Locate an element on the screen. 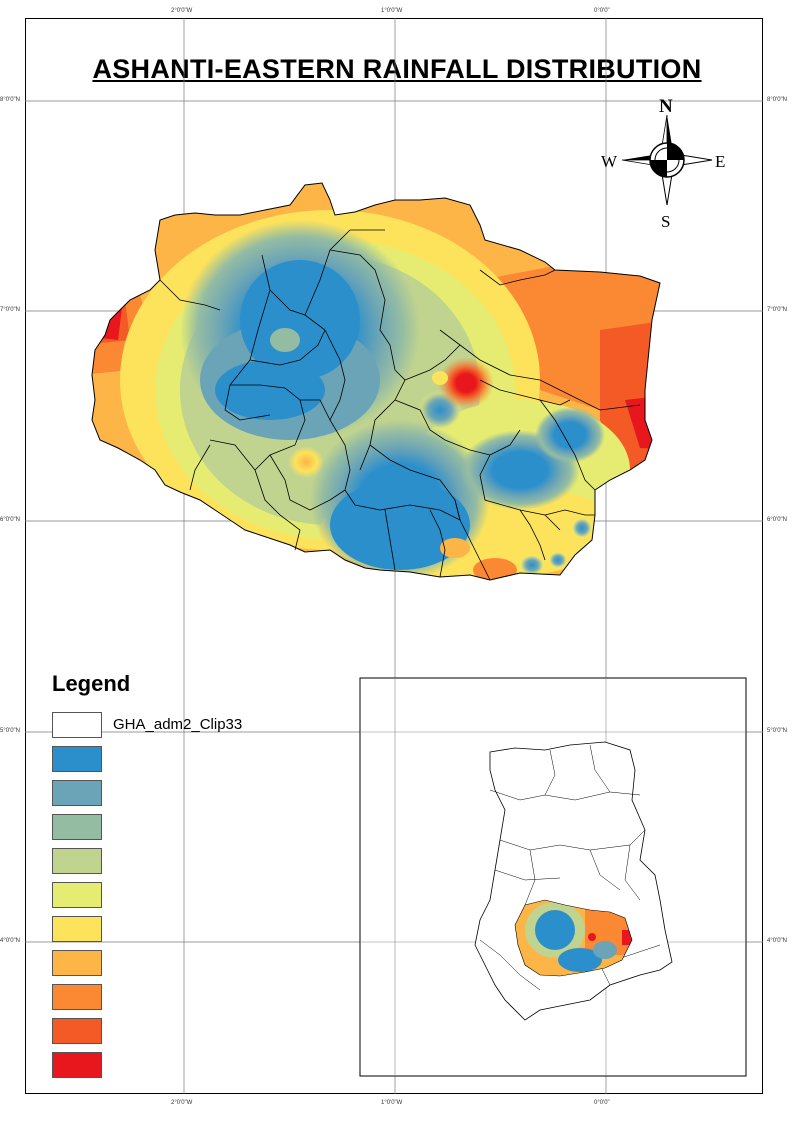 This screenshot has height=1123, width=794. right-label-6n: 6°0'0"N is located at coordinates (777, 520).